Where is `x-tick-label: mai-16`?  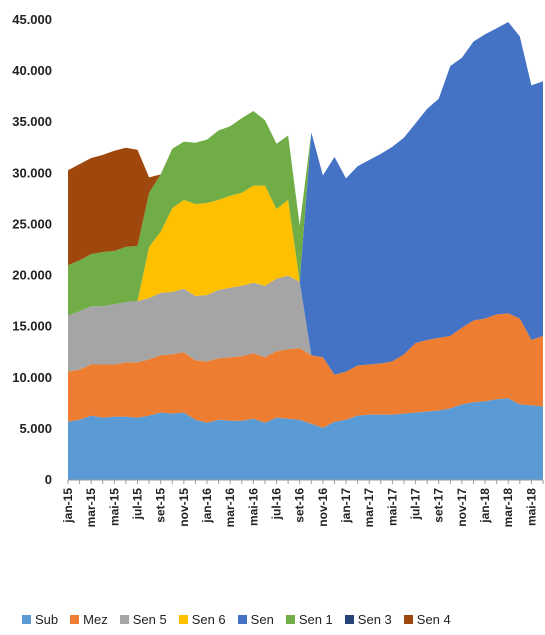
x-tick-label: mai-16 is located at coordinates (253, 507).